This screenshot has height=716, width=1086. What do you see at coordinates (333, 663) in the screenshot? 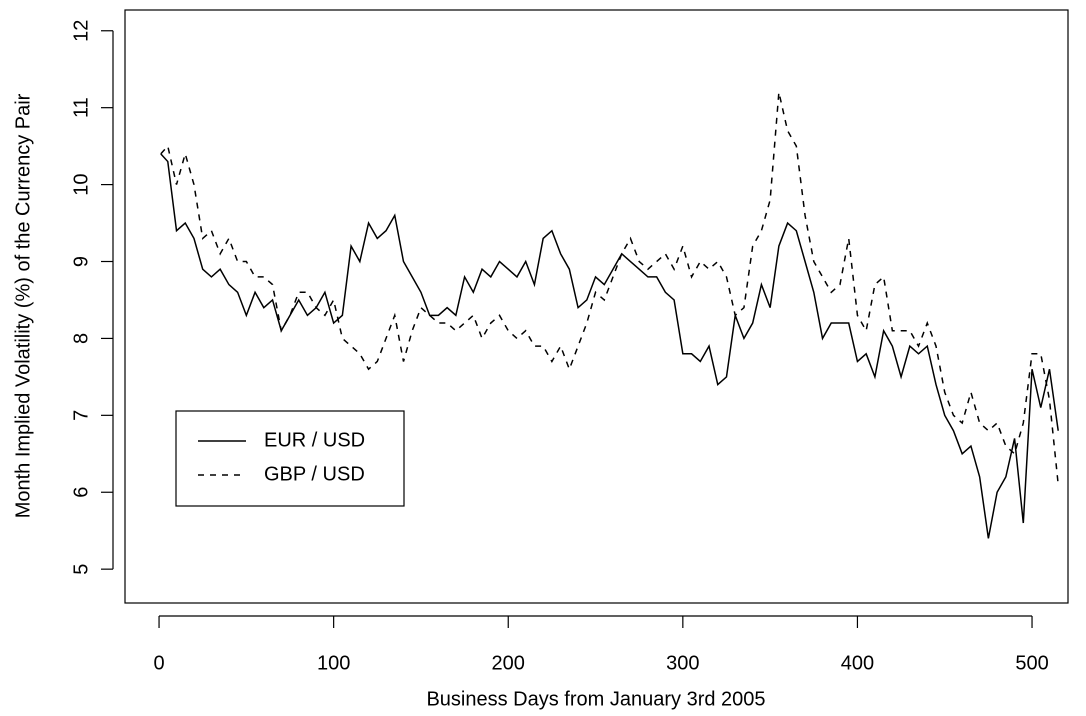
I see `x-tick-label: 100` at bounding box center [333, 663].